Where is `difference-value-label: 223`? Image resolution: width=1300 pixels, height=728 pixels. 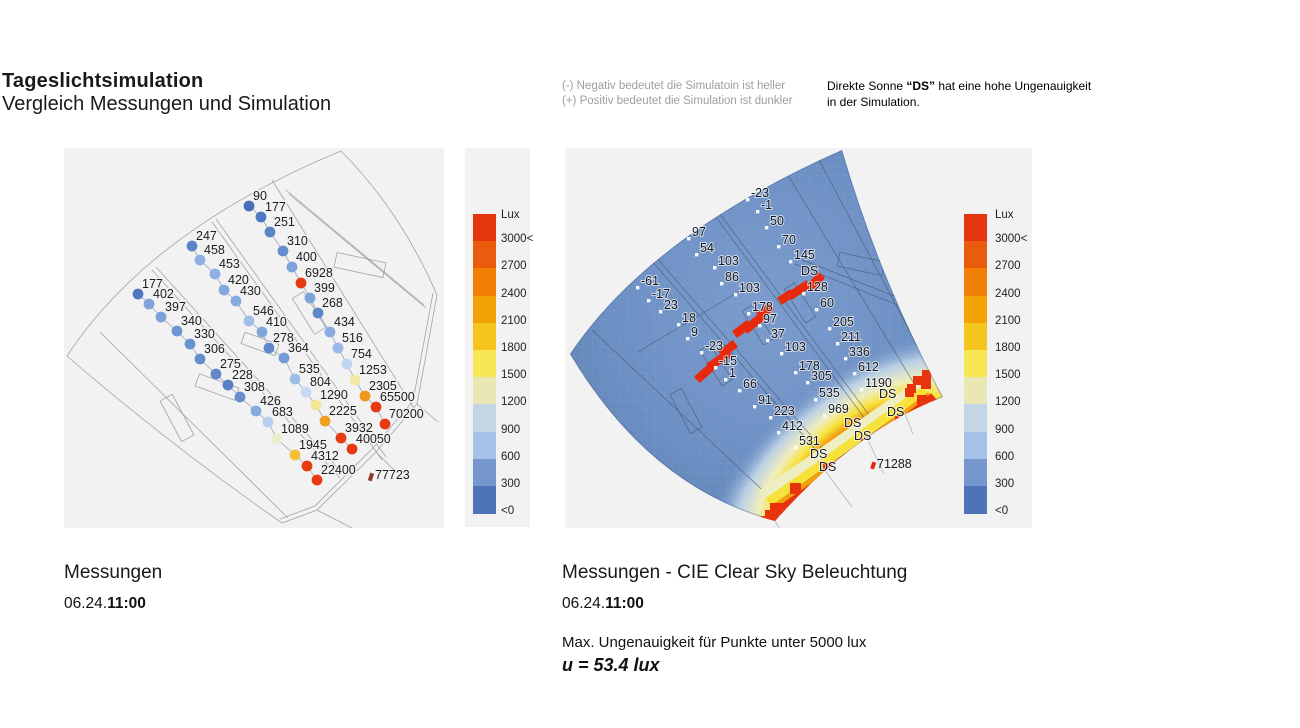 difference-value-label: 223 is located at coordinates (784, 411).